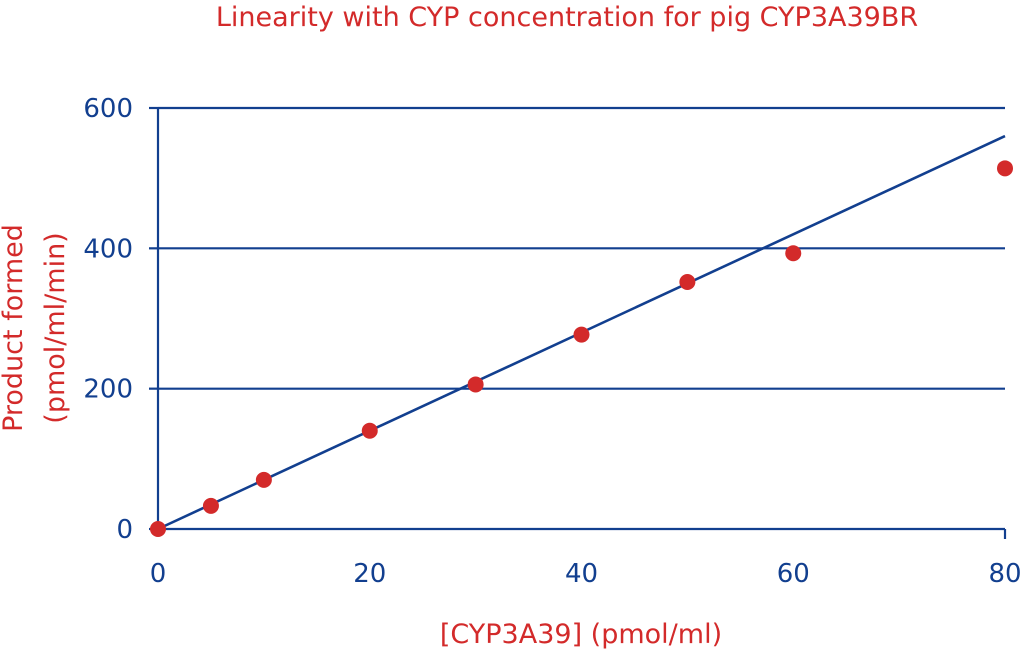  What do you see at coordinates (369, 574) in the screenshot?
I see `x-tick-label-20: 20` at bounding box center [369, 574].